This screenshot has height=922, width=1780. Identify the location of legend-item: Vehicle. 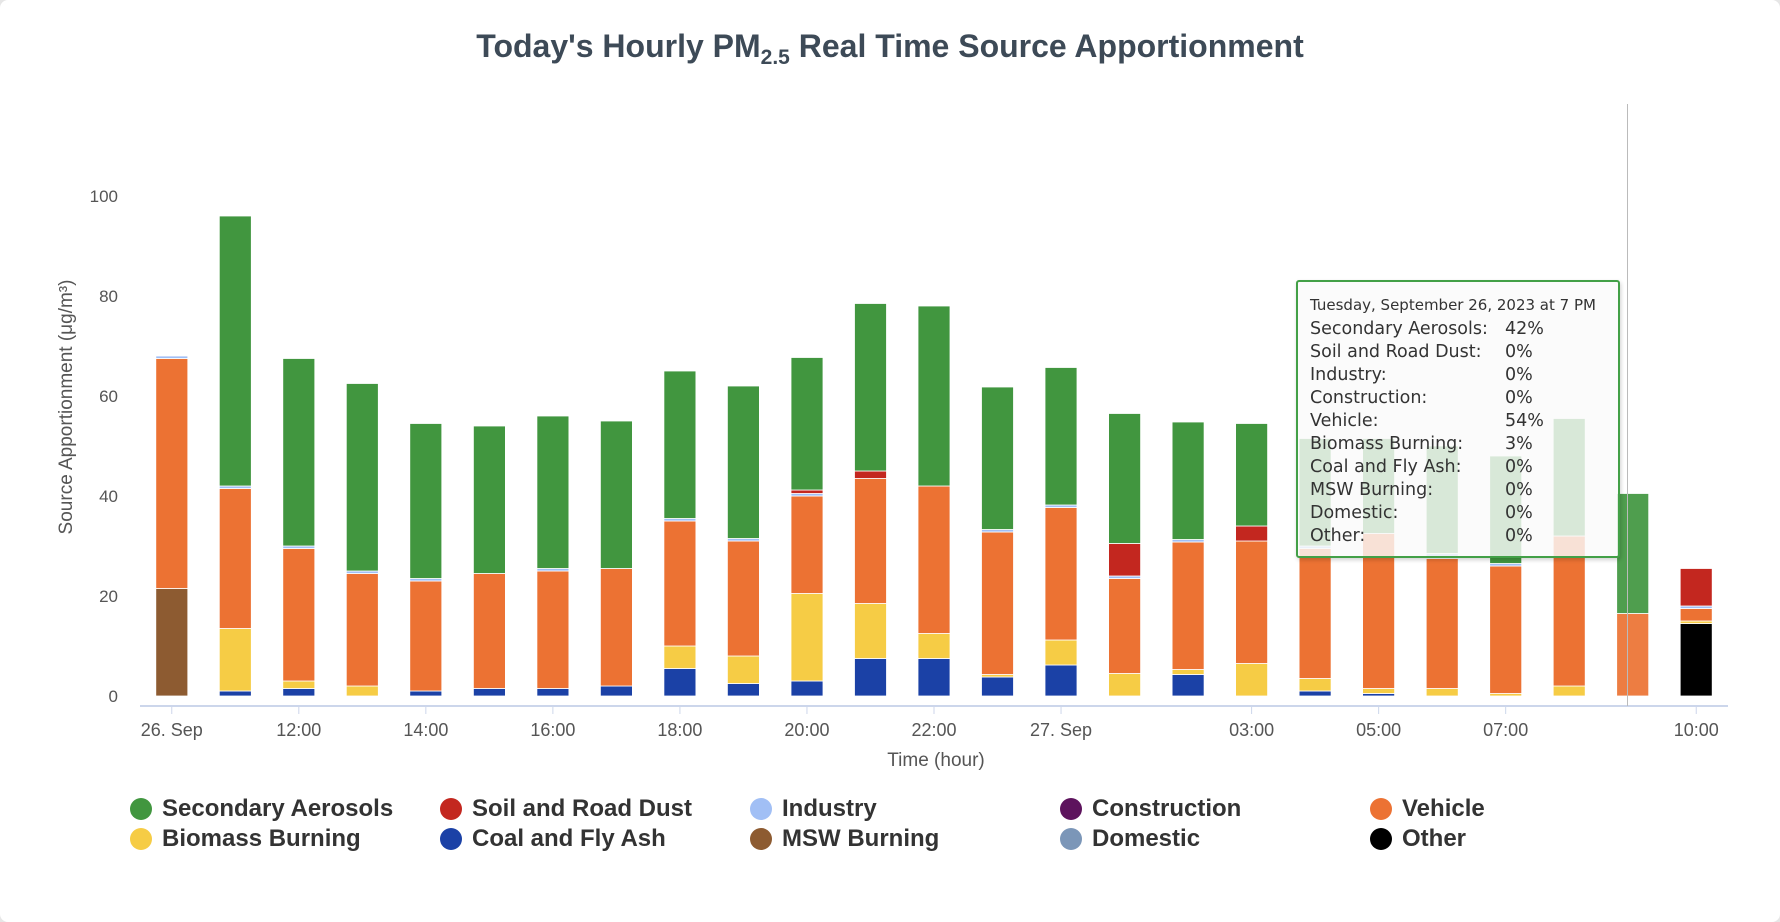
(1525, 808).